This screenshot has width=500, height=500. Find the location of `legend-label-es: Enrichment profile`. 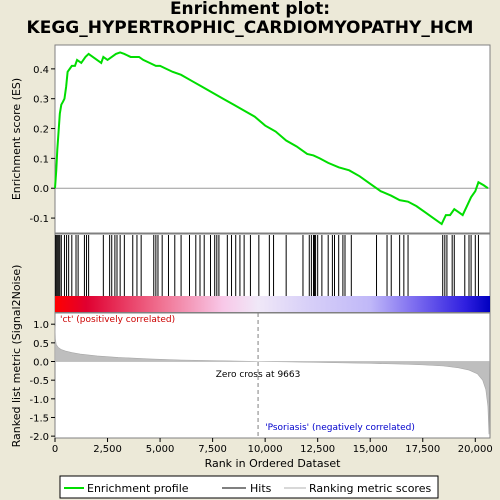

legend-label-es: Enrichment profile is located at coordinates (138, 488).